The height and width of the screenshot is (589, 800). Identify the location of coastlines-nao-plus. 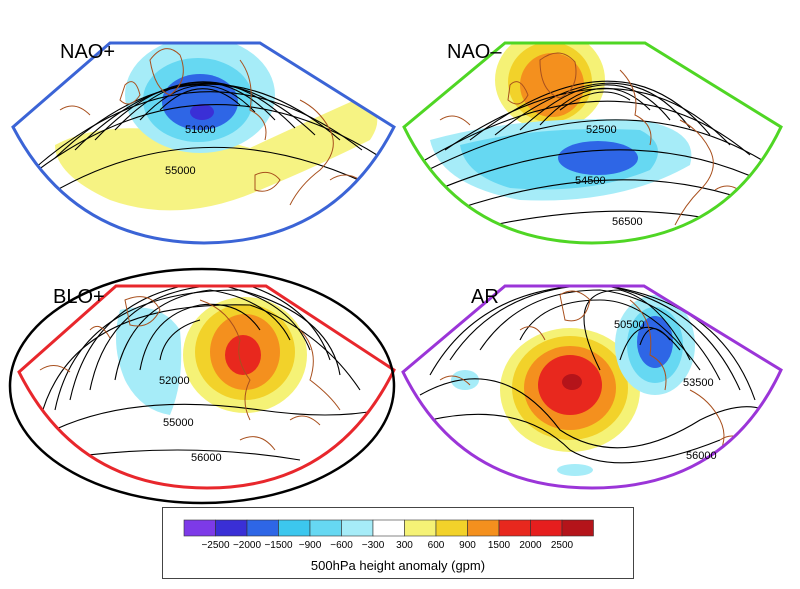
(210, 127).